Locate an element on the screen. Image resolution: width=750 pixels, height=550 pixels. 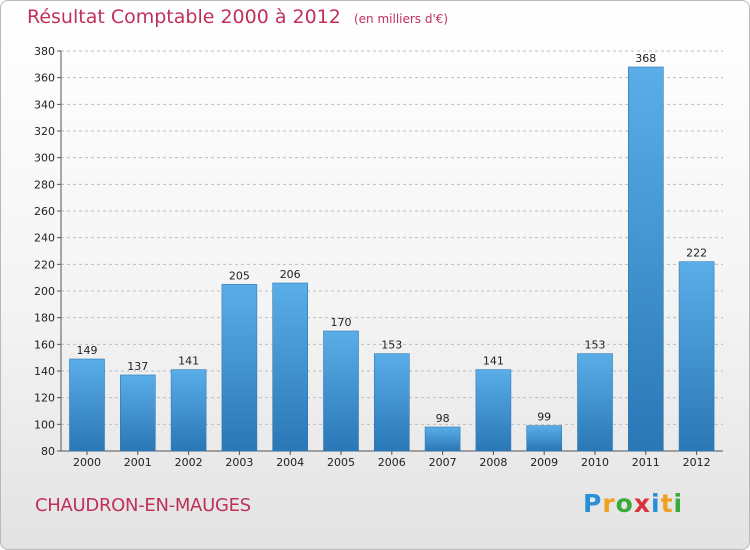
bar-value-label: 170 is located at coordinates (341, 322).